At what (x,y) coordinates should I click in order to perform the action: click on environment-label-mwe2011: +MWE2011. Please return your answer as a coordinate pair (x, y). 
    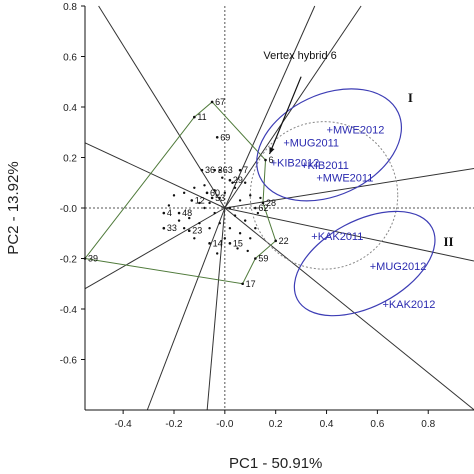
    Looking at the image, I should click on (344, 179).